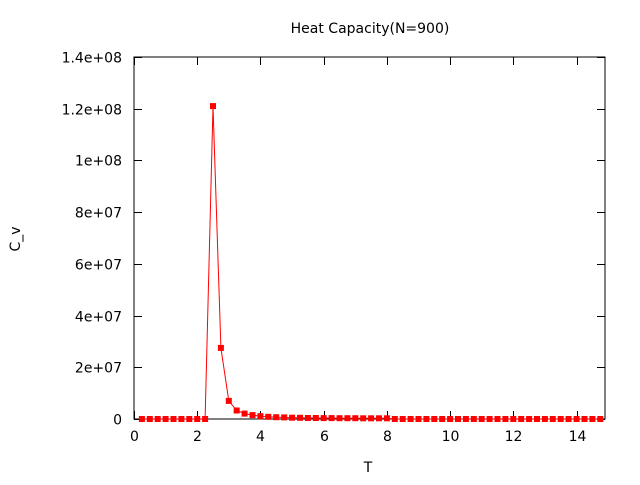 The height and width of the screenshot is (485, 640). Describe the element at coordinates (92, 111) in the screenshot. I see `y-tick-label: 1.2e+08` at that location.